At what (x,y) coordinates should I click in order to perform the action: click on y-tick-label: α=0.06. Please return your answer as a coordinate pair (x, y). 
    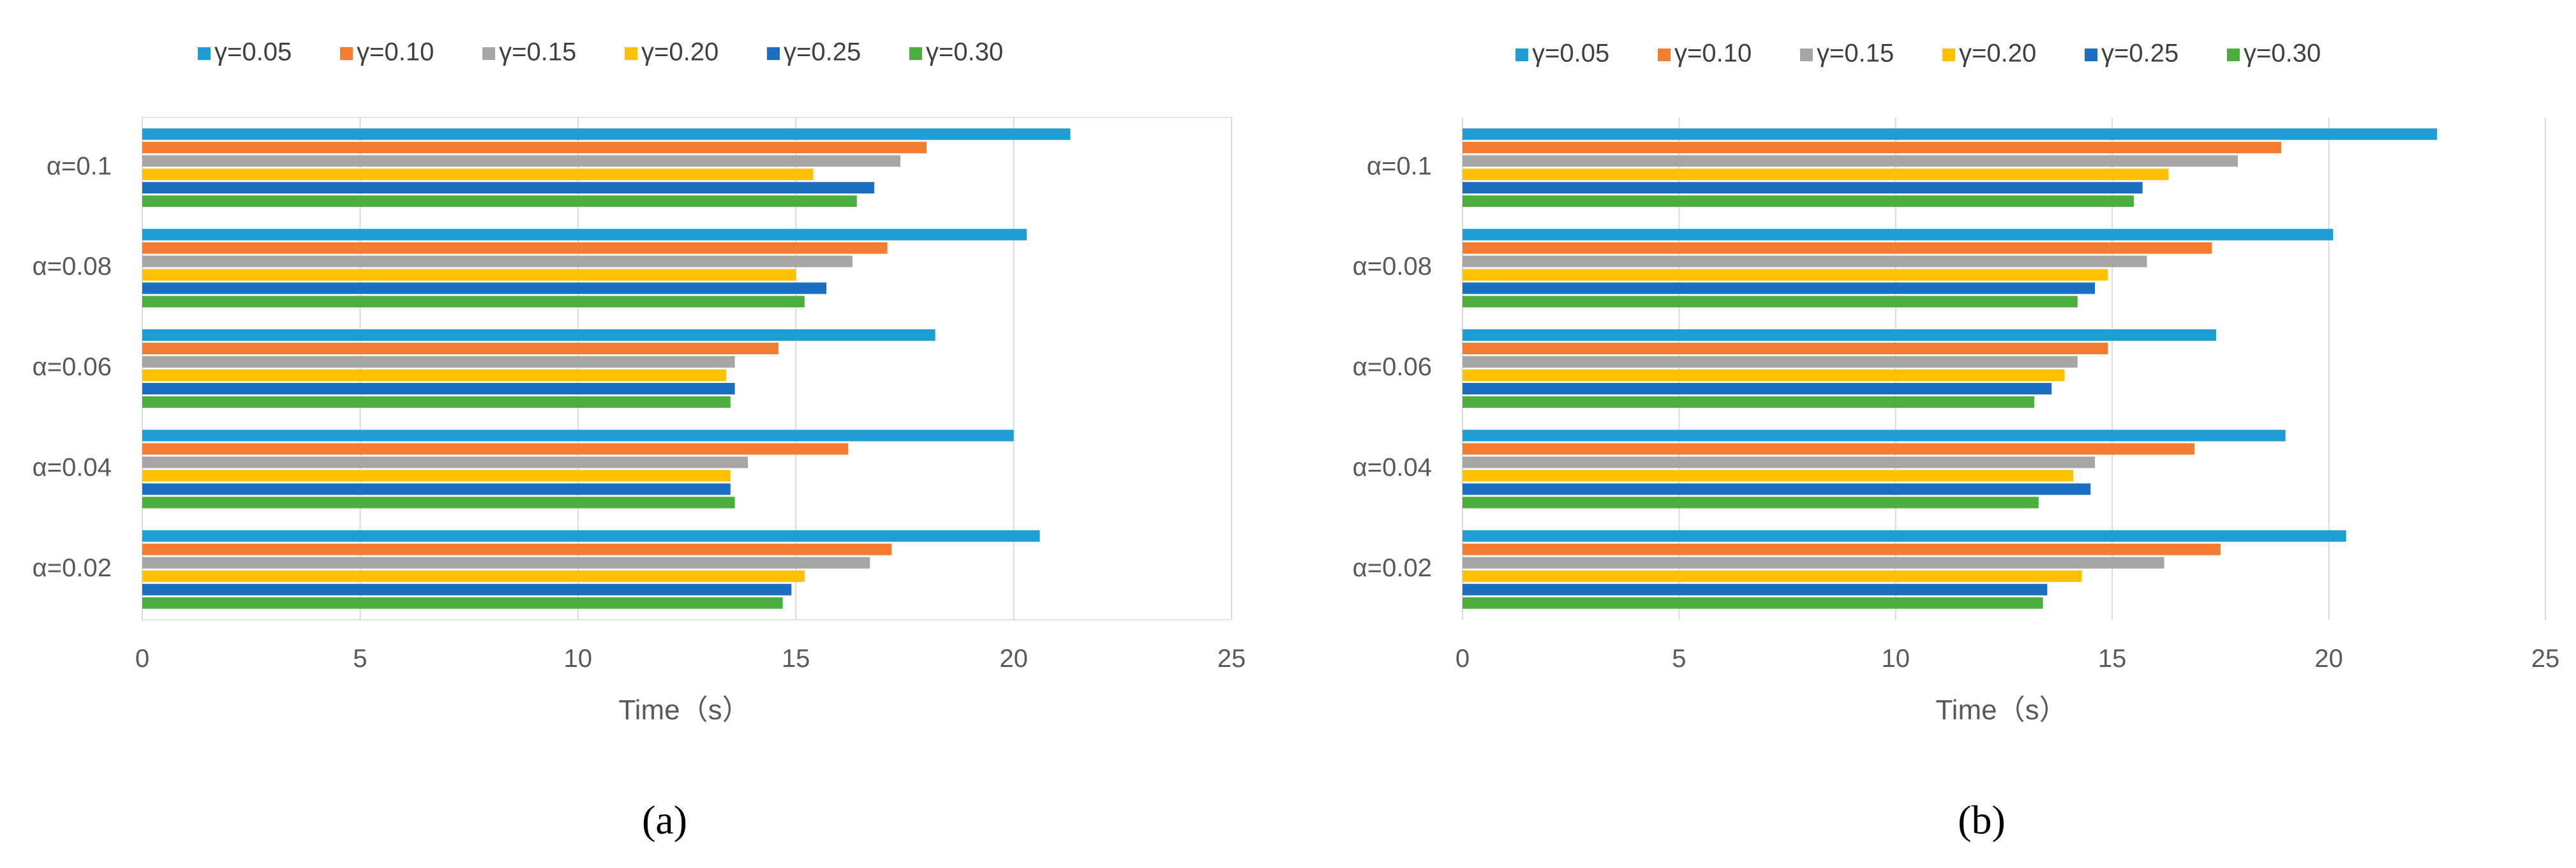
    Looking at the image, I should click on (1392, 367).